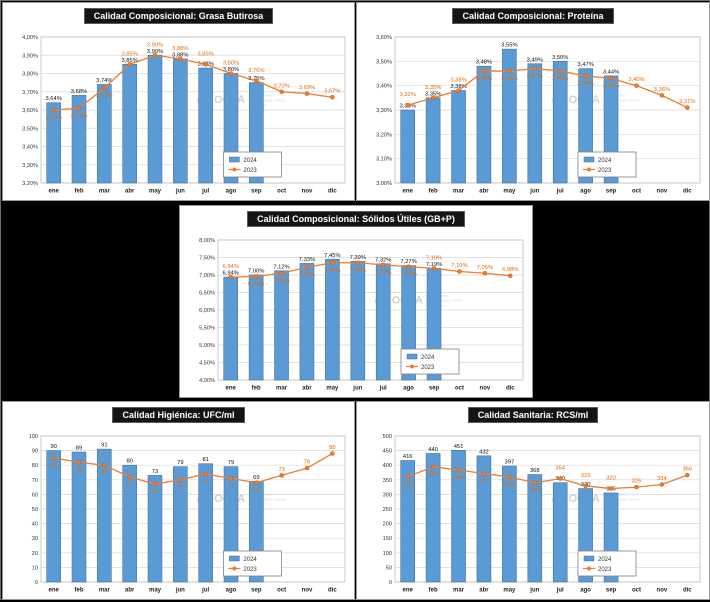 Image resolution: width=710 pixels, height=602 pixels. I want to click on bar-value-label: 3,64%, so click(53, 99).